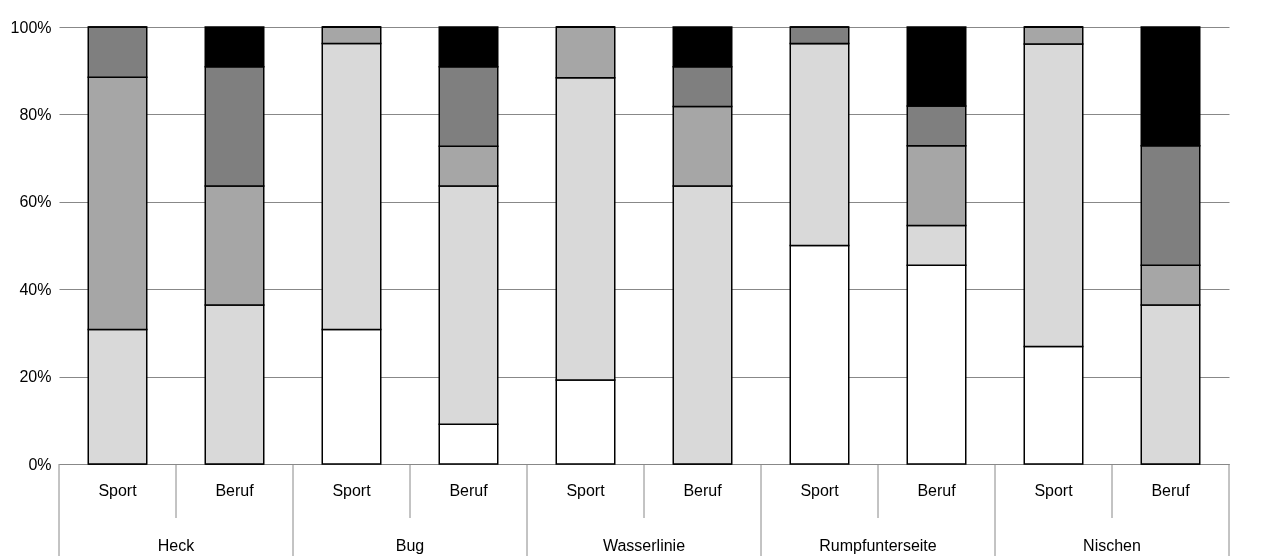 This screenshot has width=1267, height=556. Describe the element at coordinates (35, 289) in the screenshot. I see `y-tick-label: 40%` at that location.